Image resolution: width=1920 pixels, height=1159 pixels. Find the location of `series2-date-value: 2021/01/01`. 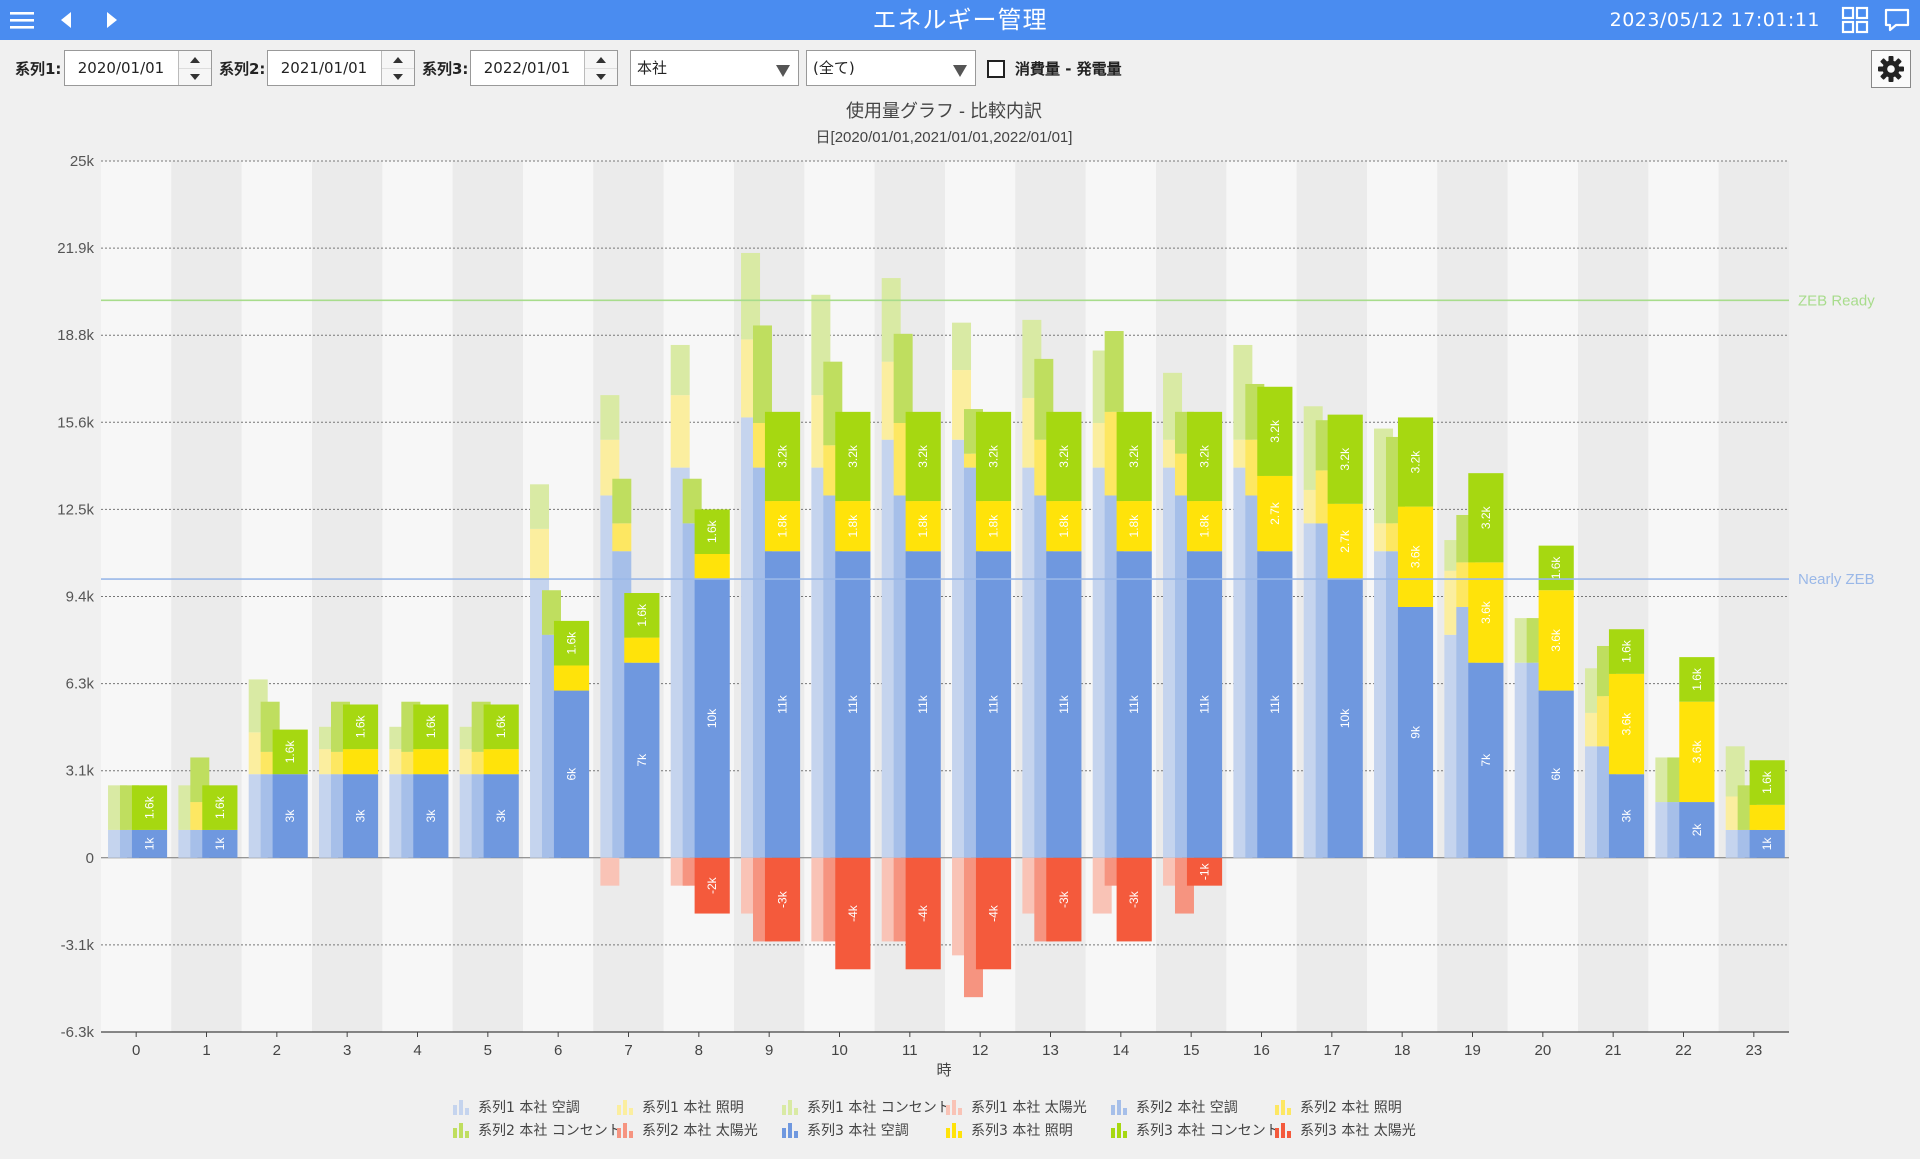

series2-date-value: 2021/01/01 is located at coordinates (324, 68).